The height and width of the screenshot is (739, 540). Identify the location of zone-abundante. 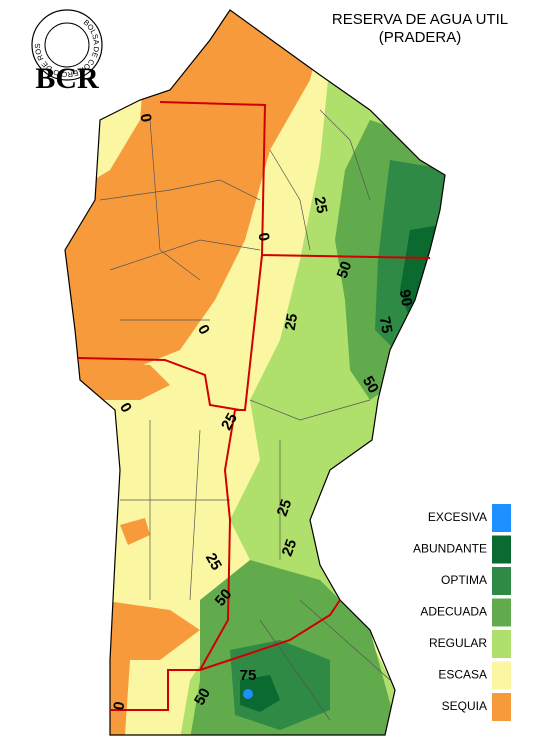
(260, 693).